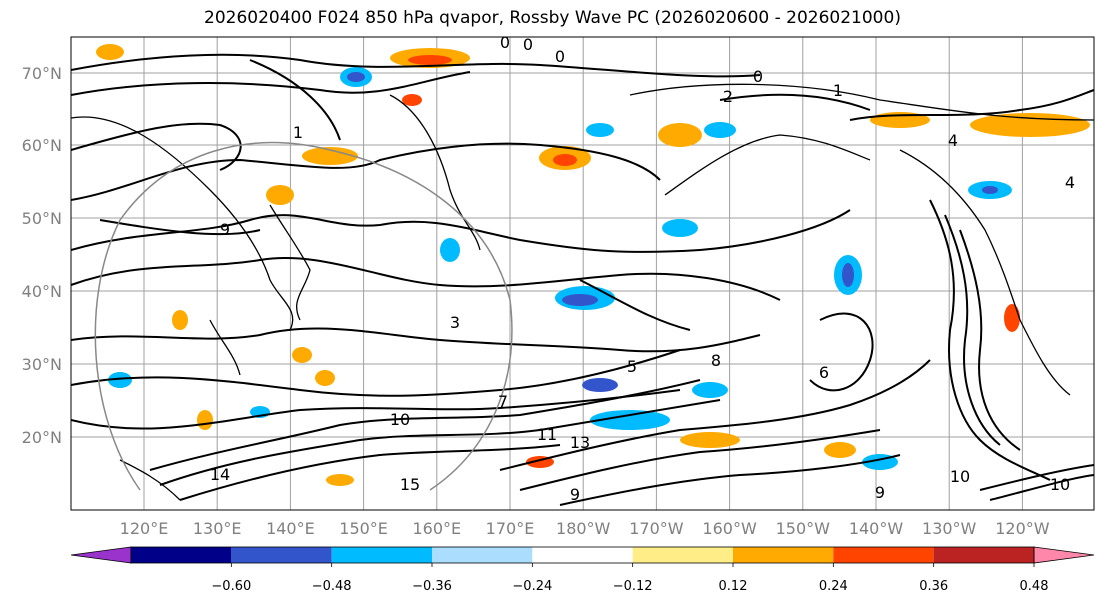 This screenshot has height=604, width=1105. I want to click on lon-tick-label: 140°E, so click(290, 528).